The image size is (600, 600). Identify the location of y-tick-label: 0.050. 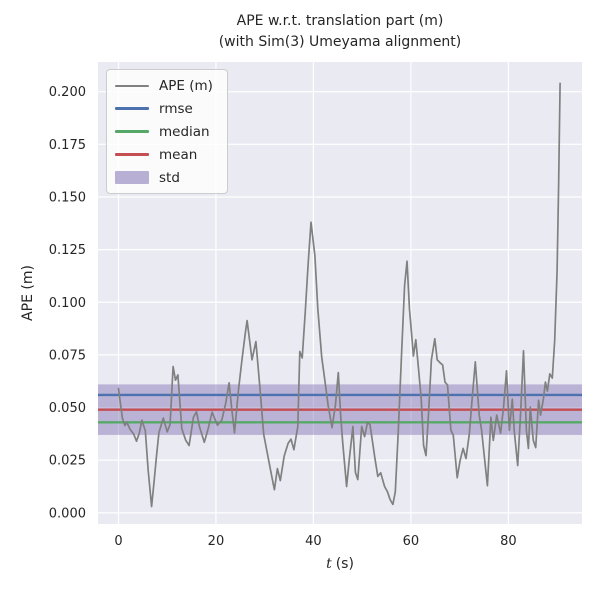
(67, 408).